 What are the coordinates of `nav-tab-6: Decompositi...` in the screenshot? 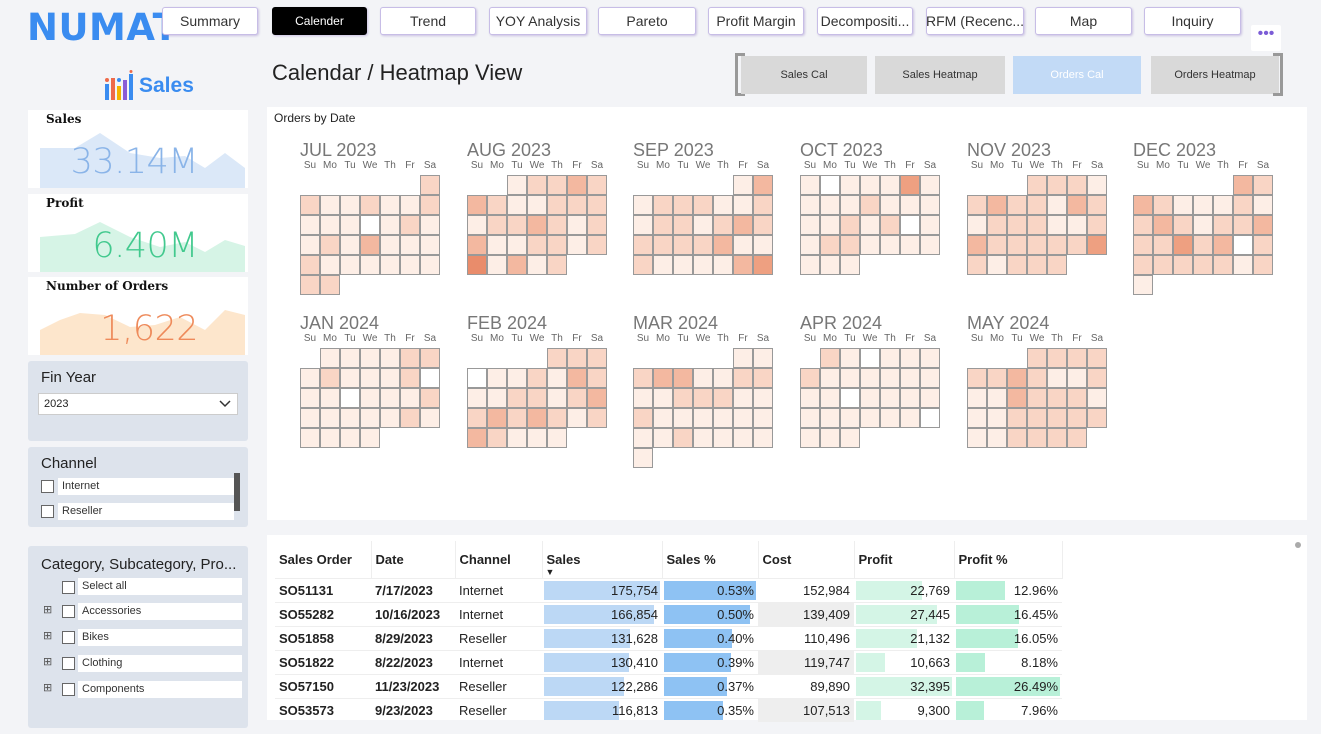 It's located at (865, 21).